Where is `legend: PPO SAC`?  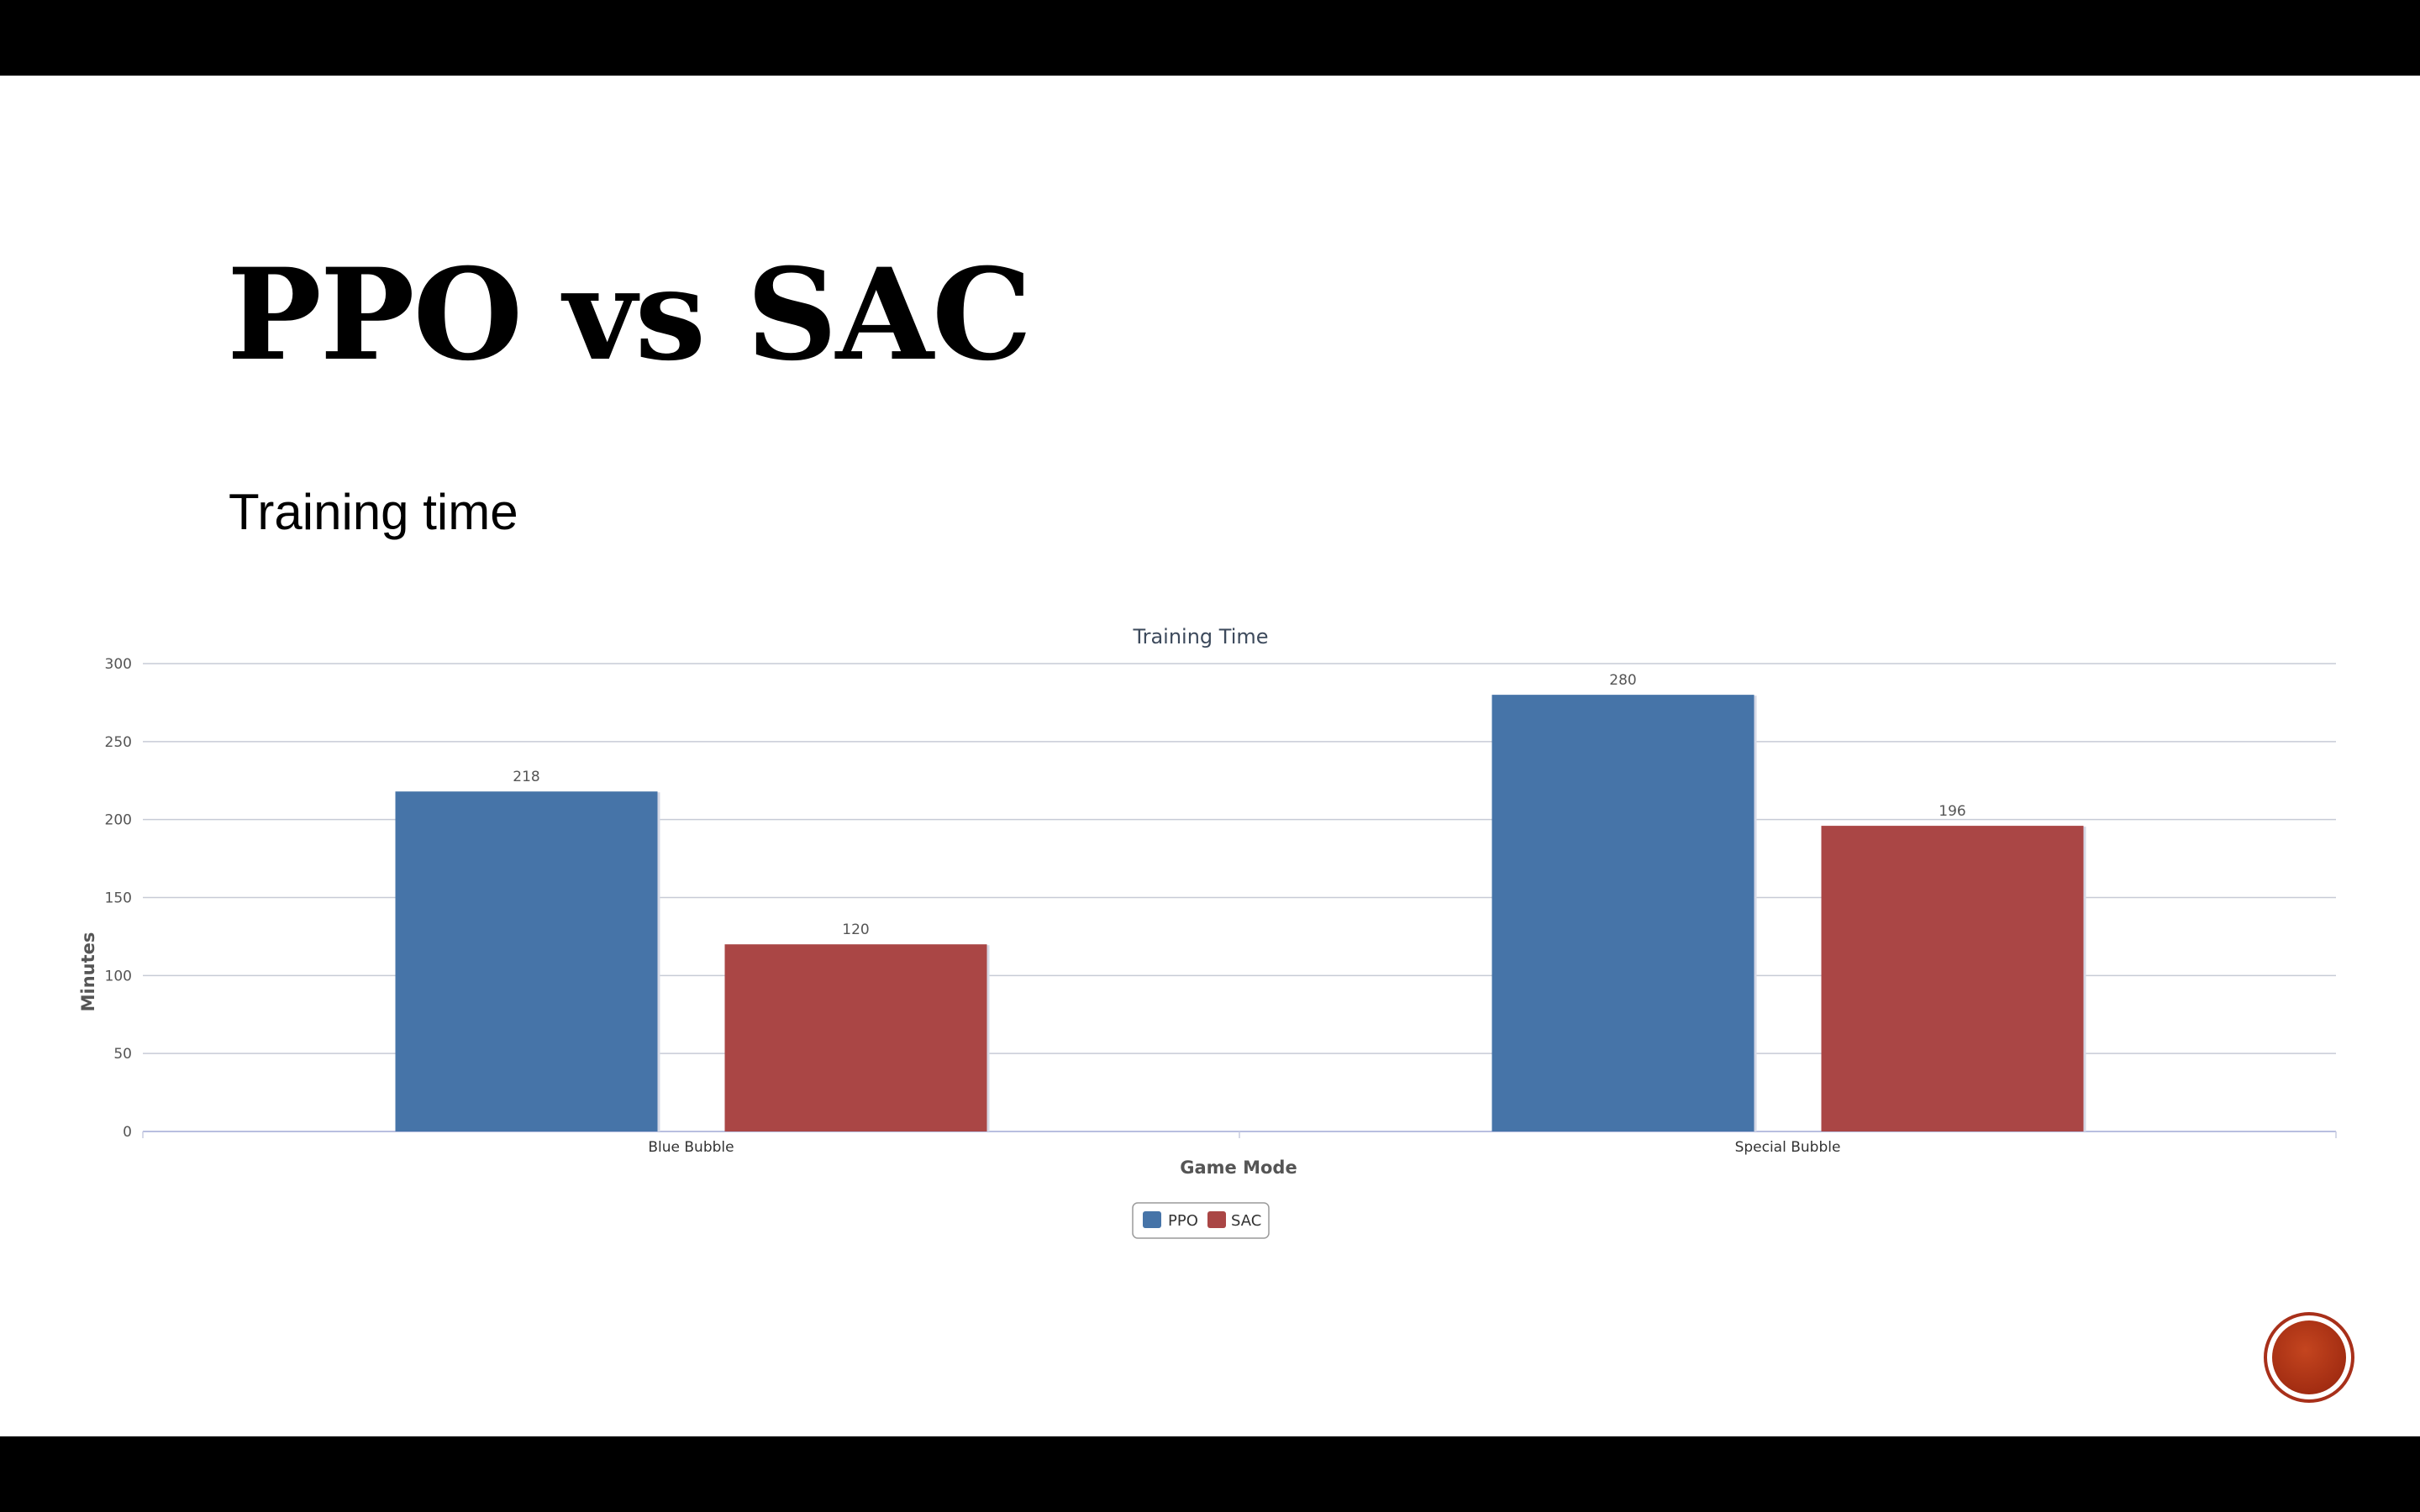 legend: PPO SAC is located at coordinates (1201, 1220).